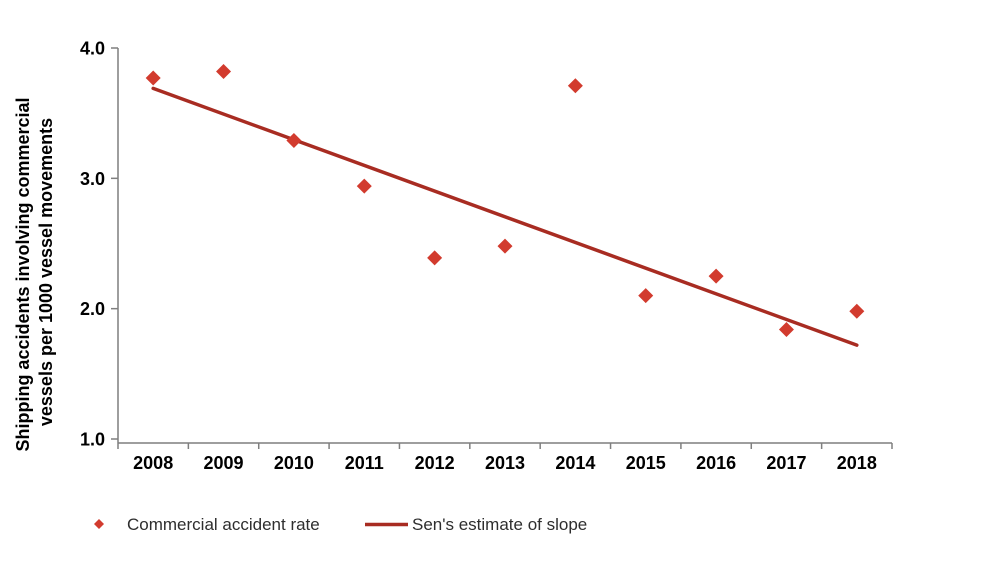  What do you see at coordinates (575, 463) in the screenshot?
I see `x-tick-label: 2014` at bounding box center [575, 463].